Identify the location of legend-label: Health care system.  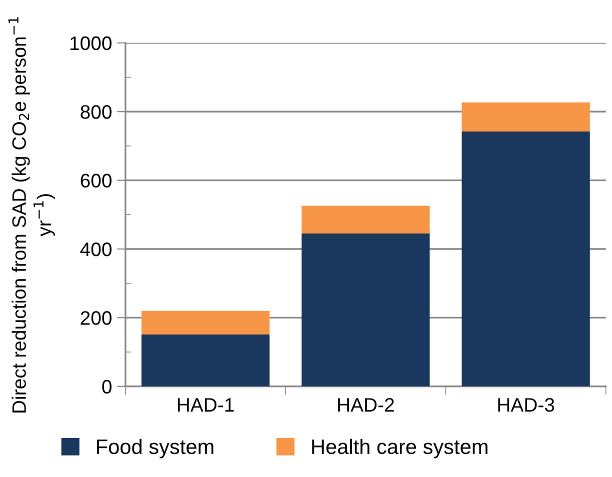
(400, 448).